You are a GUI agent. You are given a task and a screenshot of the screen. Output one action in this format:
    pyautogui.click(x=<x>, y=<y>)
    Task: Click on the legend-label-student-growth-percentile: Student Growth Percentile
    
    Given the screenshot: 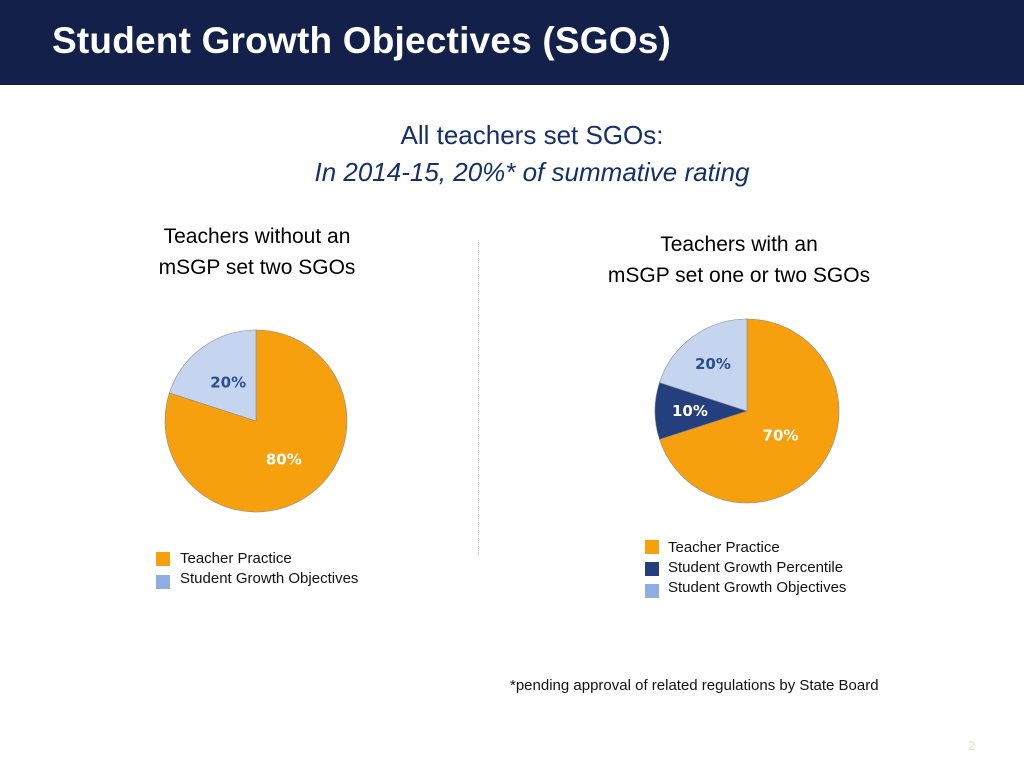 What is the action you would take?
    pyautogui.click(x=756, y=567)
    